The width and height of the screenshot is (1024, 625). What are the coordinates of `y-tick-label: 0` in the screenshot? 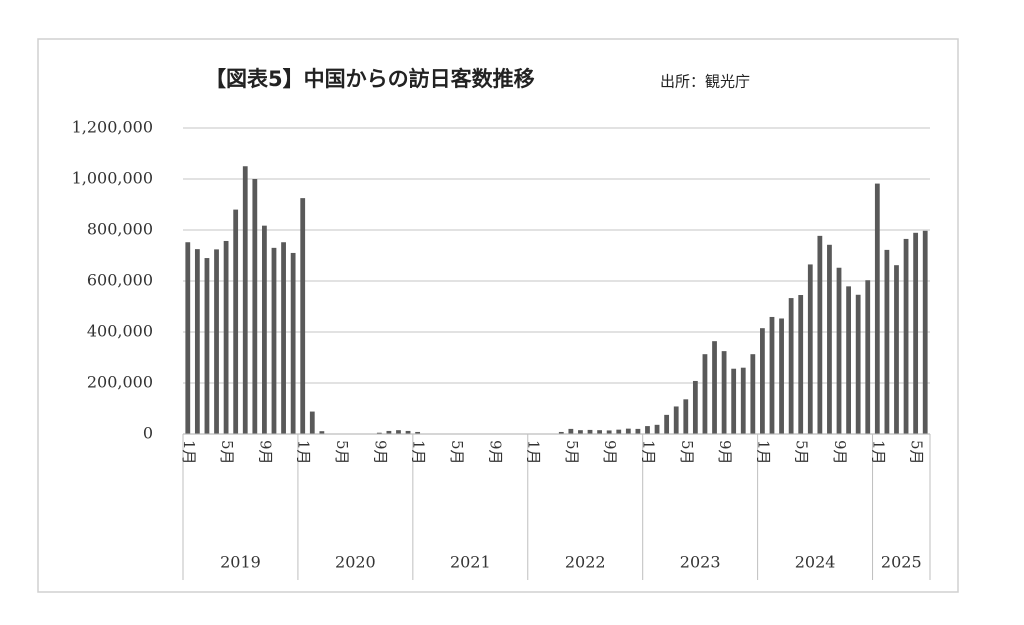 It's located at (148, 433).